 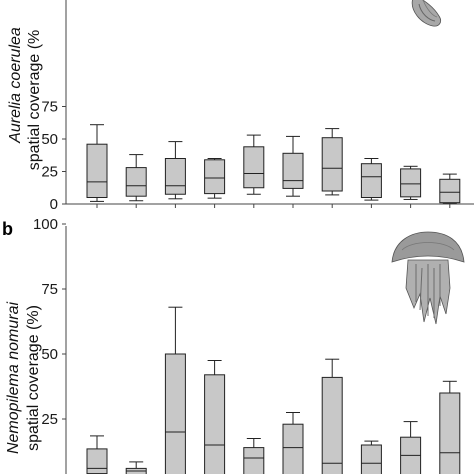 I want to click on panel-b-species-label: Nemopilema nomurai, so click(x=13, y=378).